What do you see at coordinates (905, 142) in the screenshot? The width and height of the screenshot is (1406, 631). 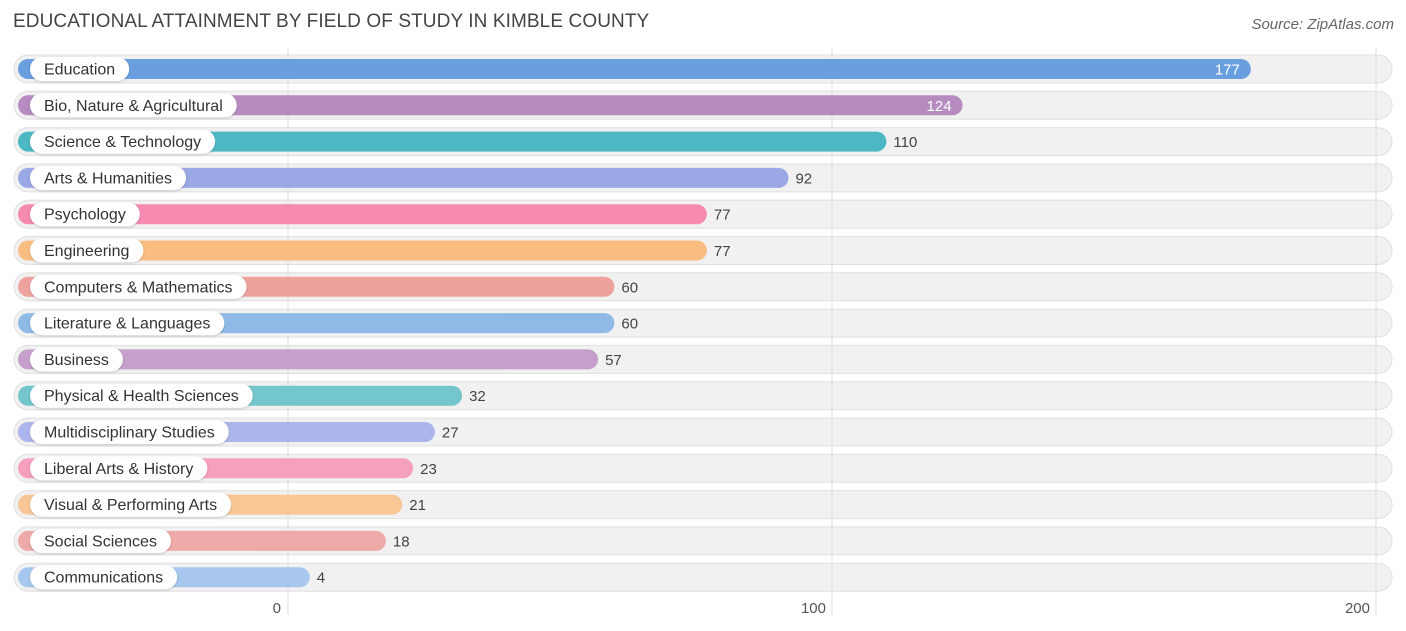 I see `value-label: 110` at bounding box center [905, 142].